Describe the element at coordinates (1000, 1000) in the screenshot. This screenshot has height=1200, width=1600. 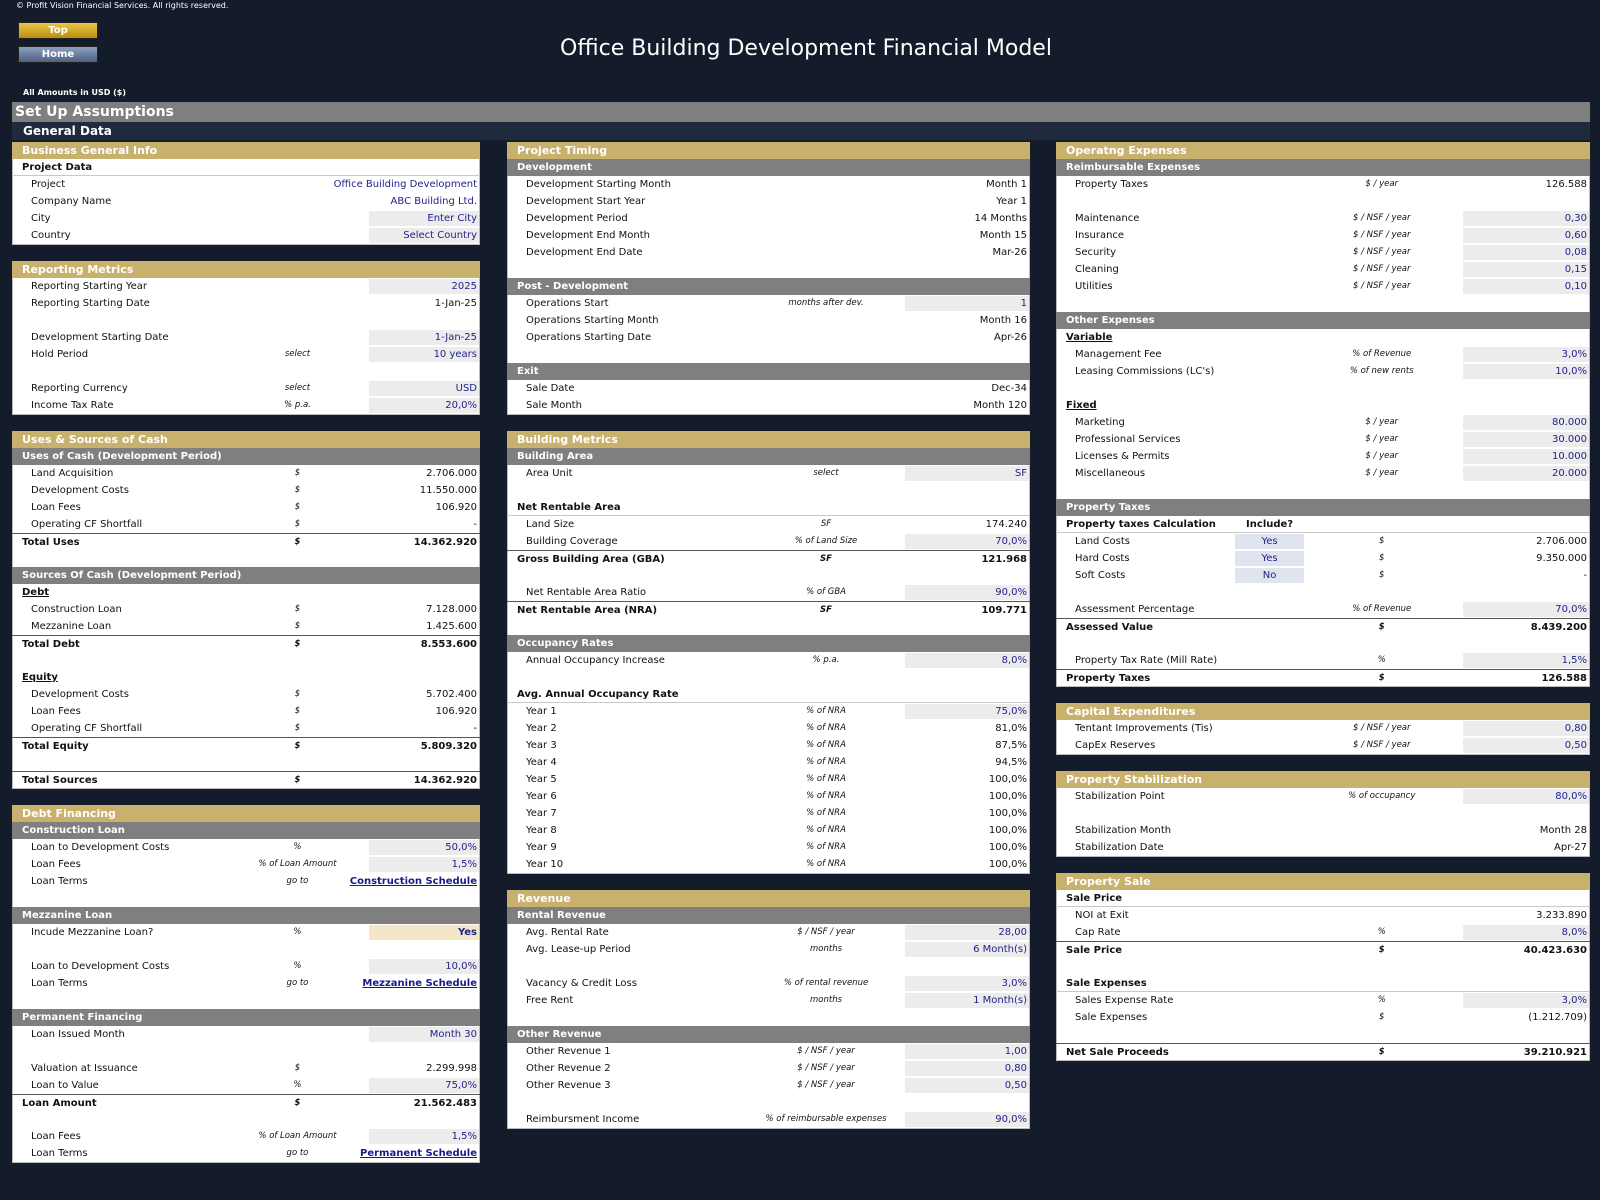
I see `row-value: 1 Month(s)` at that location.